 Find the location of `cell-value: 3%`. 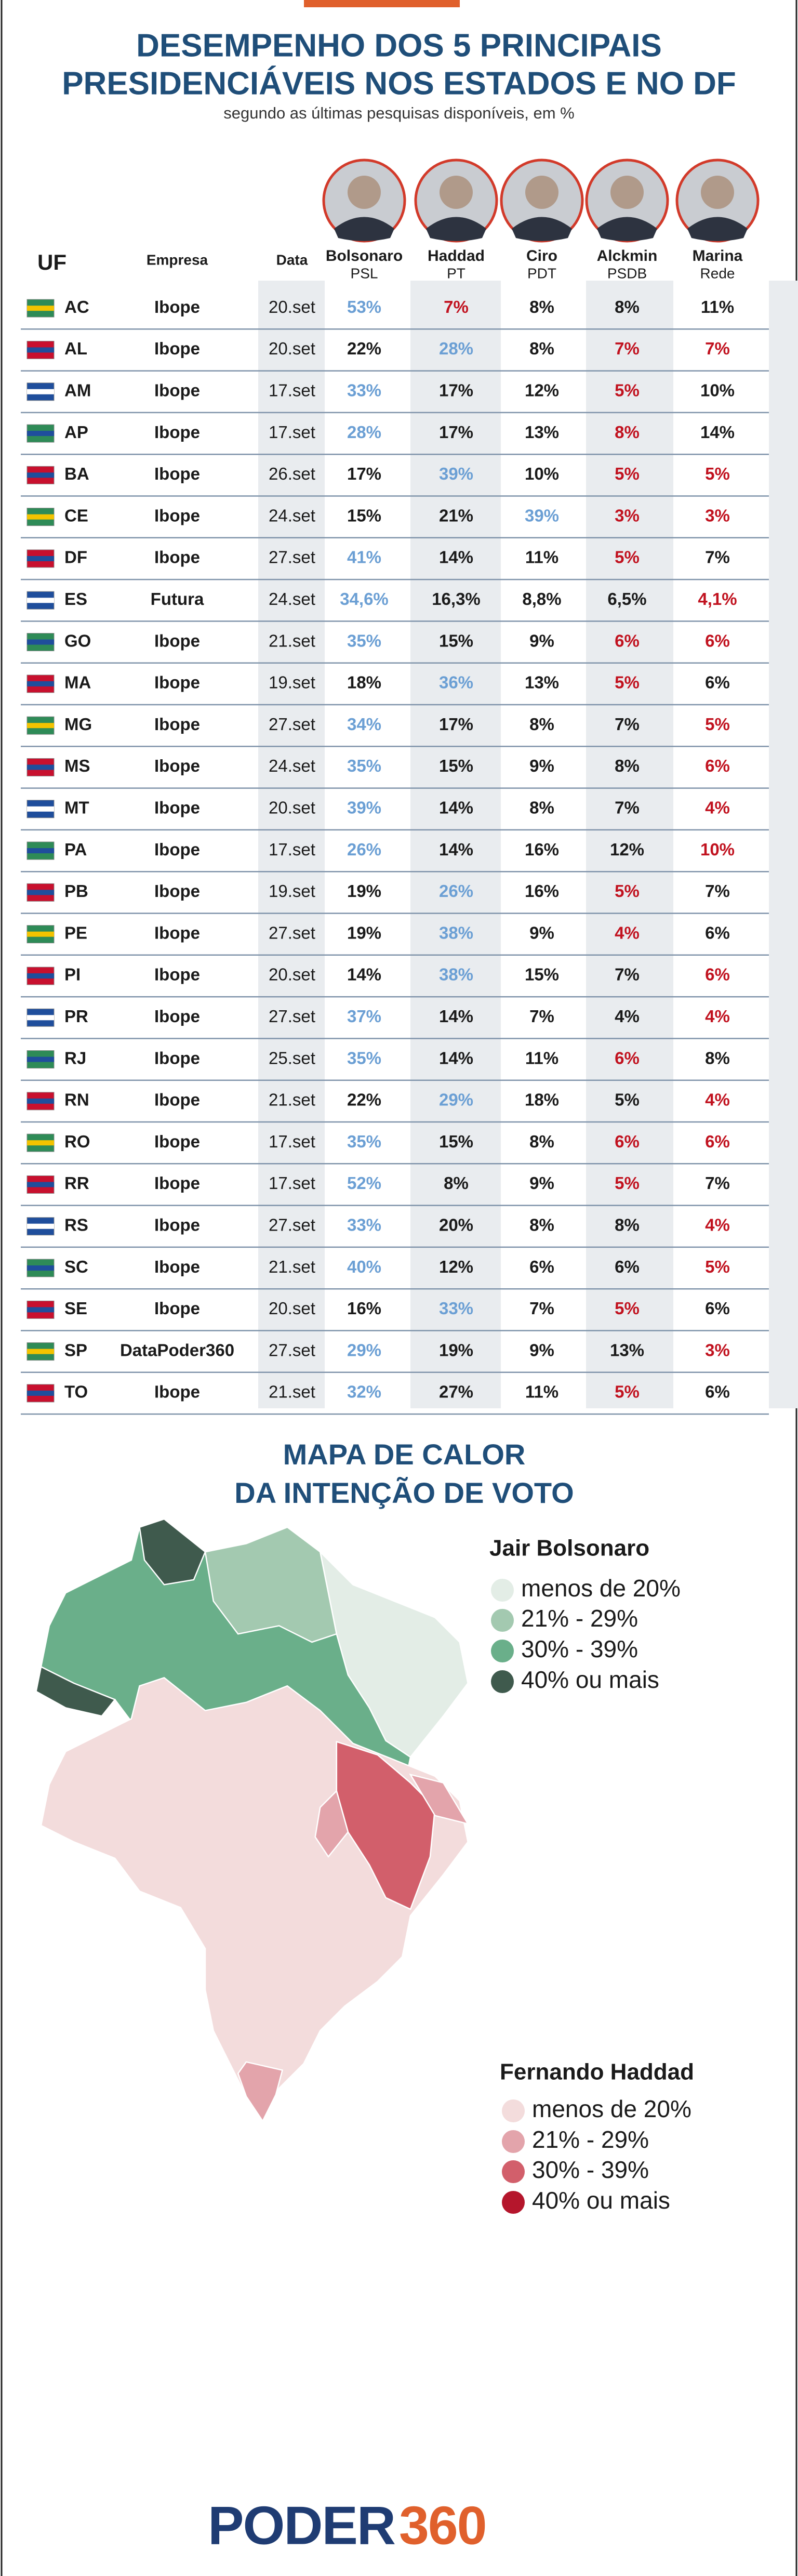

cell-value: 3% is located at coordinates (717, 1349).